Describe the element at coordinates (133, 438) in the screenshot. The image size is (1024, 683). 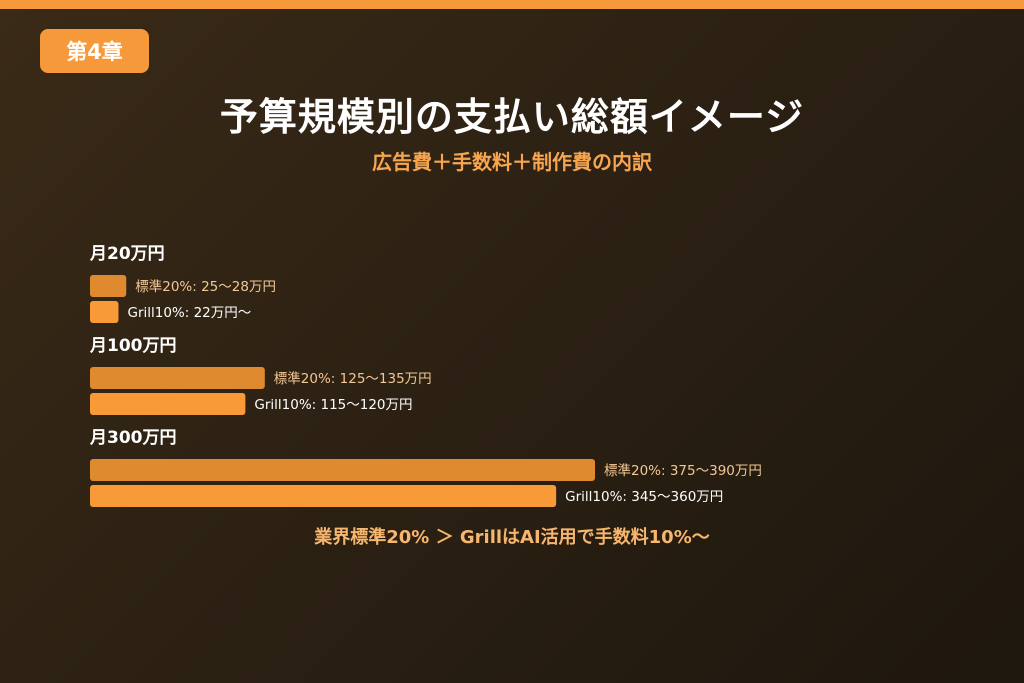
I see `group-label: 月300万円` at that location.